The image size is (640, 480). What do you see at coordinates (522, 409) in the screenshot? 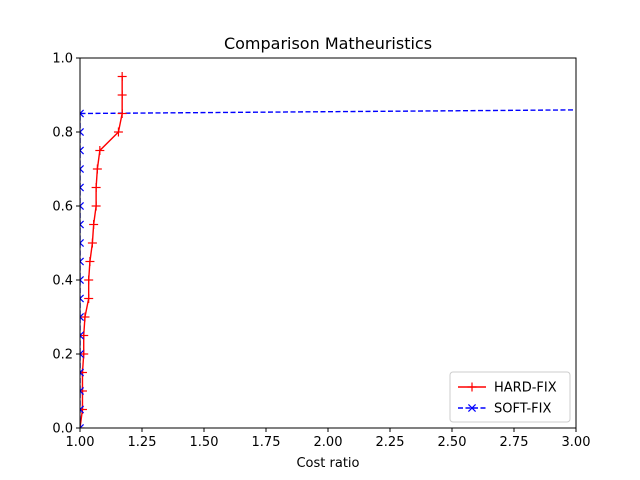
I see `legend-label-soft-fix: SOFT-FIX` at bounding box center [522, 409].